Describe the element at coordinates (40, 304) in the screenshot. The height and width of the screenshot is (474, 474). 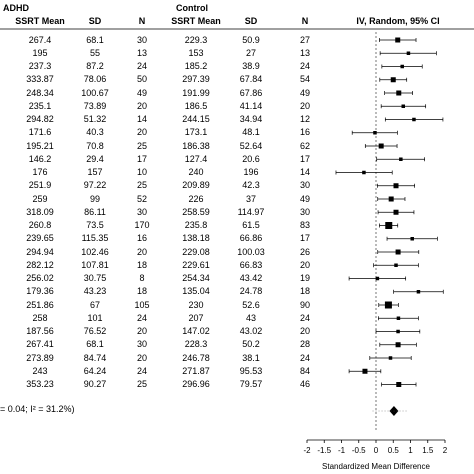
I see `cell-adhd-mean: 251.86` at that location.